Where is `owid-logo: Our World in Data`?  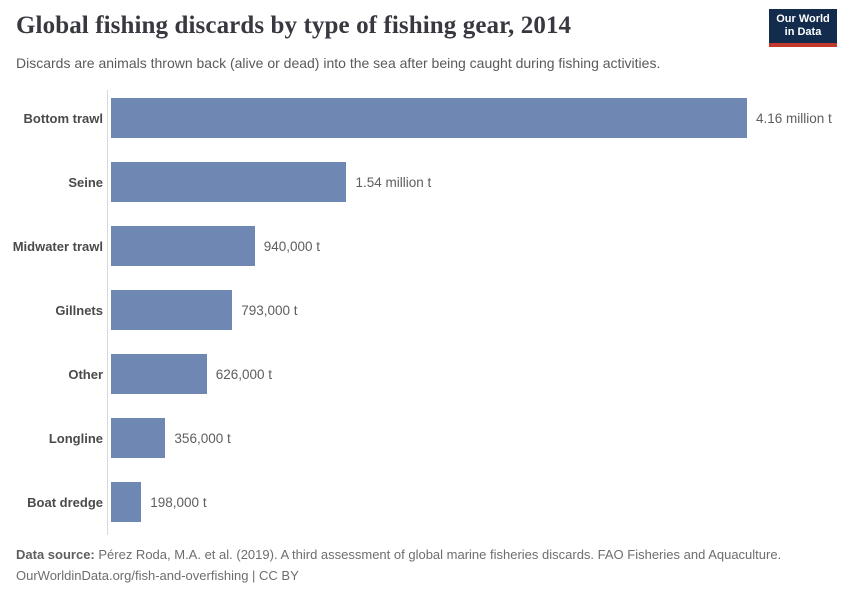
owid-logo: Our World in Data is located at coordinates (803, 28).